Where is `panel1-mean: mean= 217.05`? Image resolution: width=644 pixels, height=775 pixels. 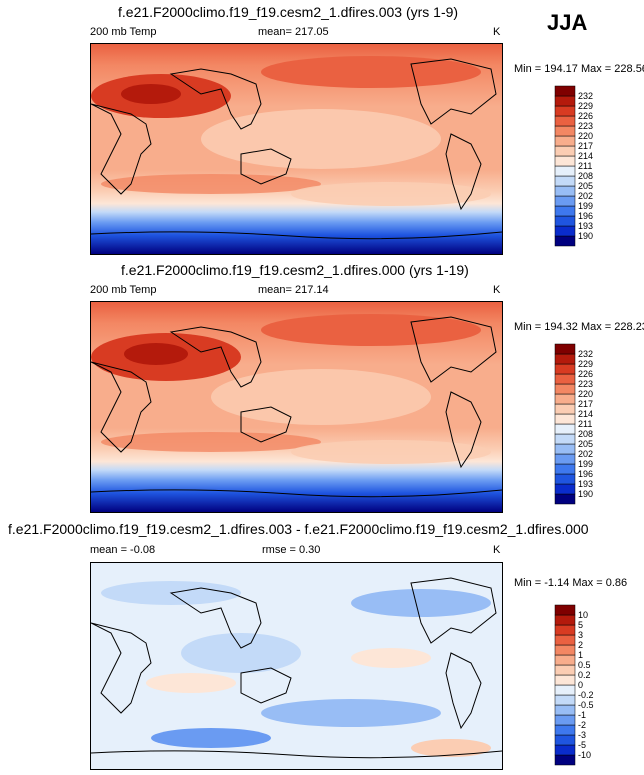
panel1-mean: mean= 217.05 is located at coordinates (293, 32).